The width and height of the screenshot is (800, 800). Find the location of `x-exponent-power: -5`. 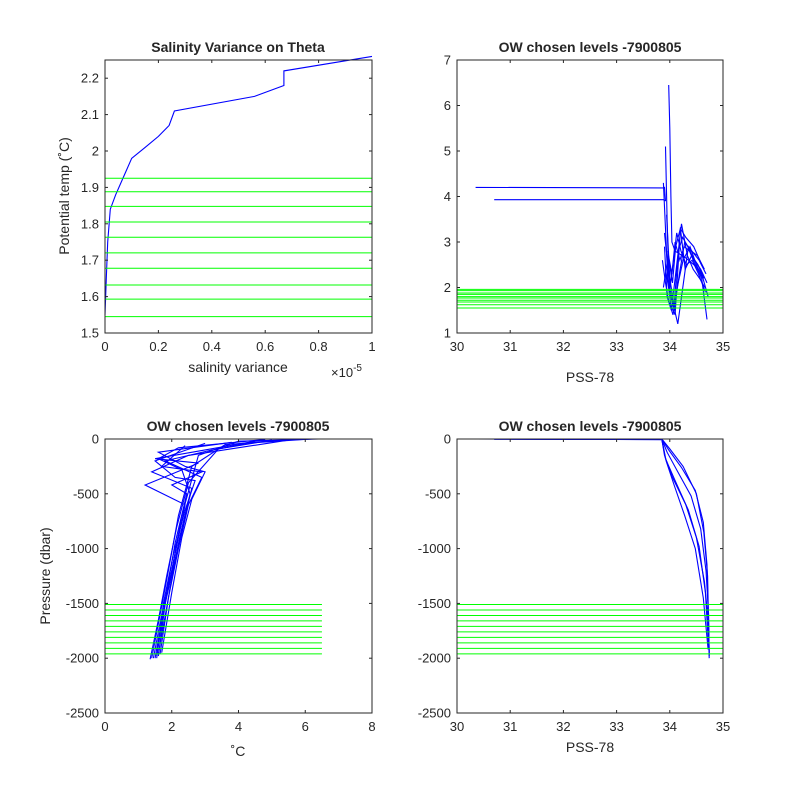

x-exponent-power: -5 is located at coordinates (357, 368).